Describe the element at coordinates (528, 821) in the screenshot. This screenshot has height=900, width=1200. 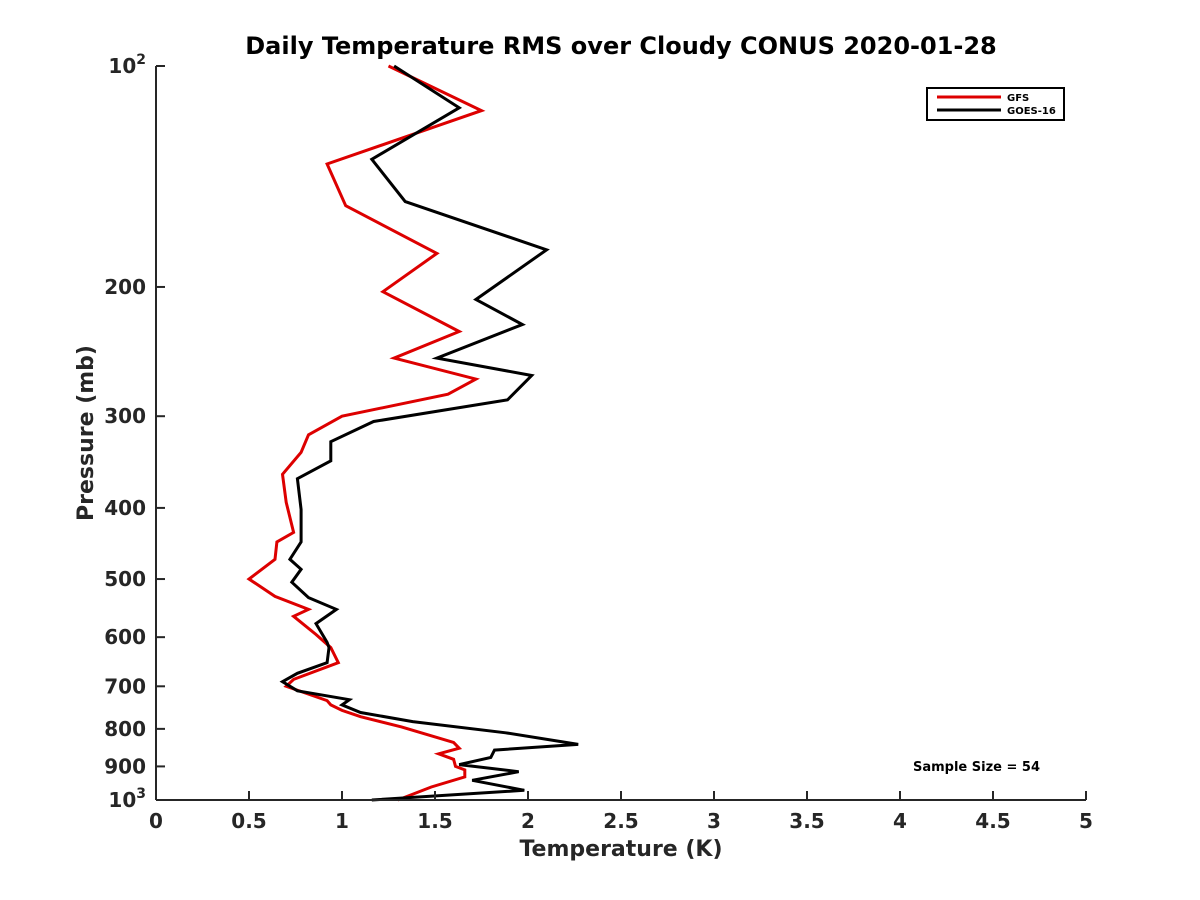
I see `x-tick-label: 2` at that location.